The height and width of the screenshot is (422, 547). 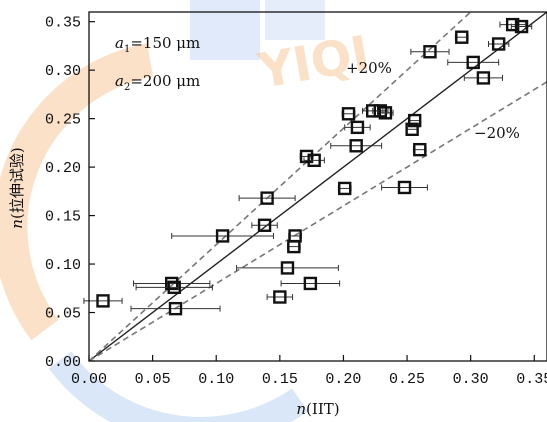 What do you see at coordinates (157, 82) in the screenshot?
I see `legend-entry-a2: a2=200 μm` at bounding box center [157, 82].